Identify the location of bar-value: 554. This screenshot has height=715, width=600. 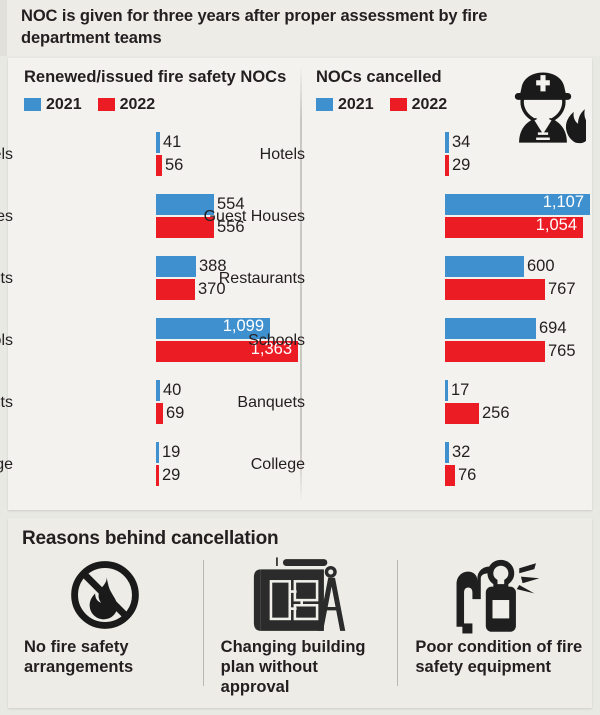
(231, 204).